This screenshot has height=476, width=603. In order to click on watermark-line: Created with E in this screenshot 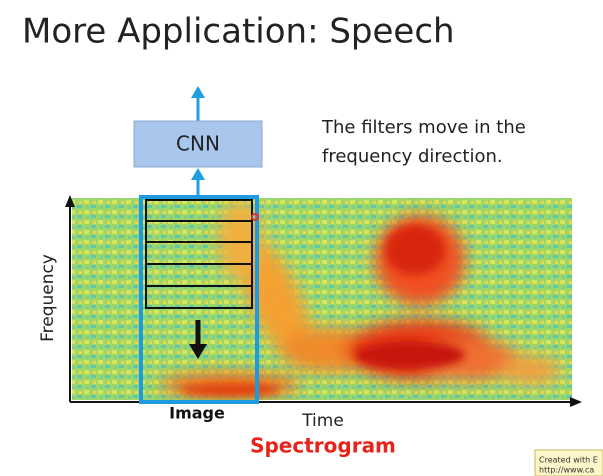, I will do `click(568, 460)`.